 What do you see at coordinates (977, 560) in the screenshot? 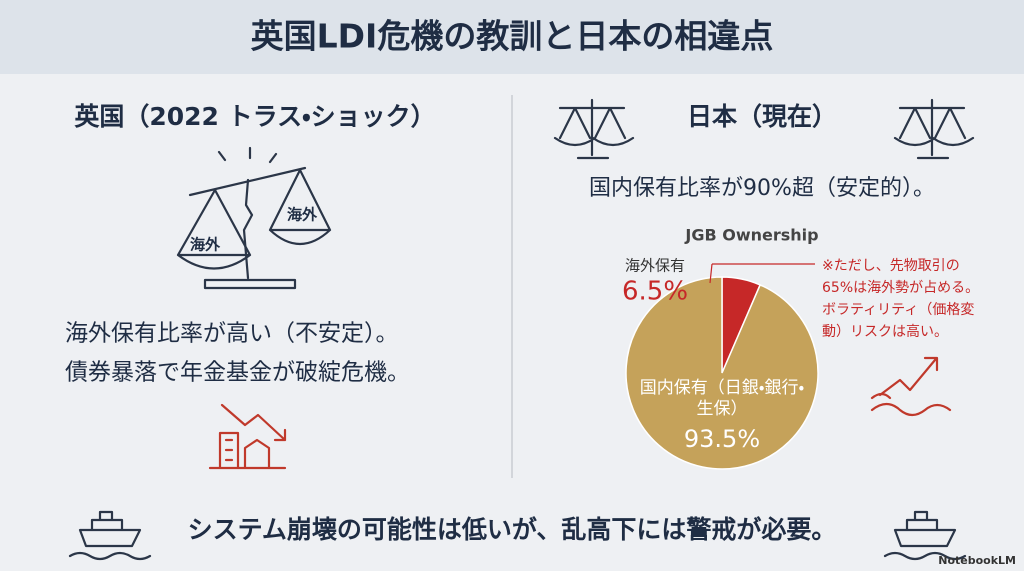
I see `brand: NotebookLM` at bounding box center [977, 560].